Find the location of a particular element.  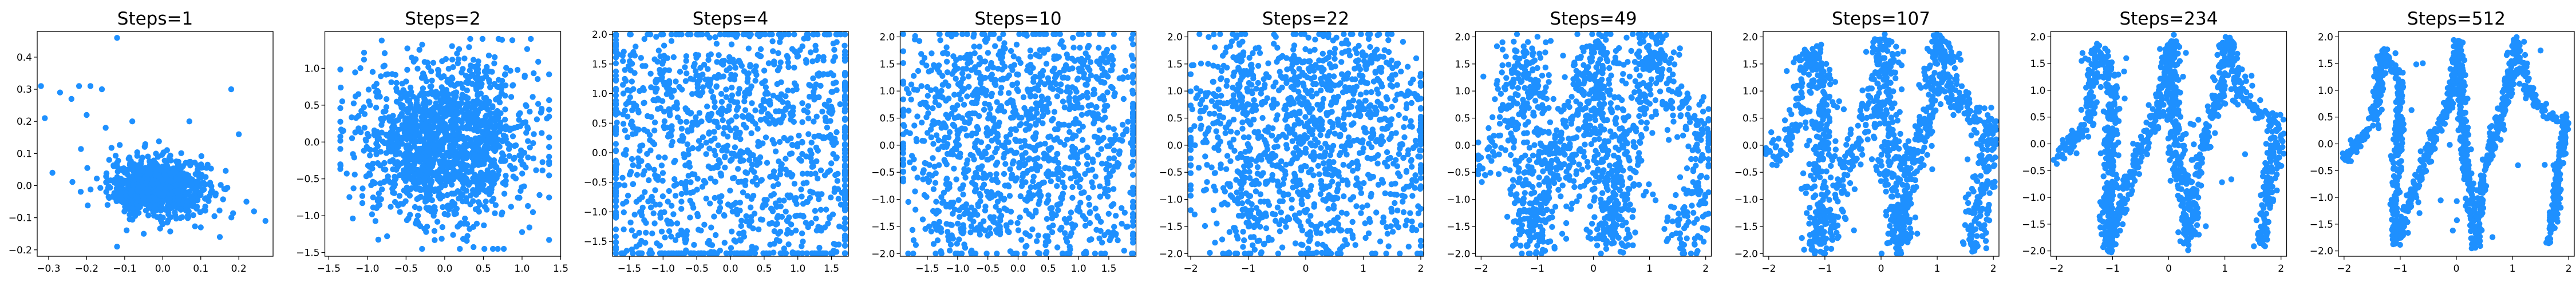

x-tick-label: −1.0 is located at coordinates (367, 269).